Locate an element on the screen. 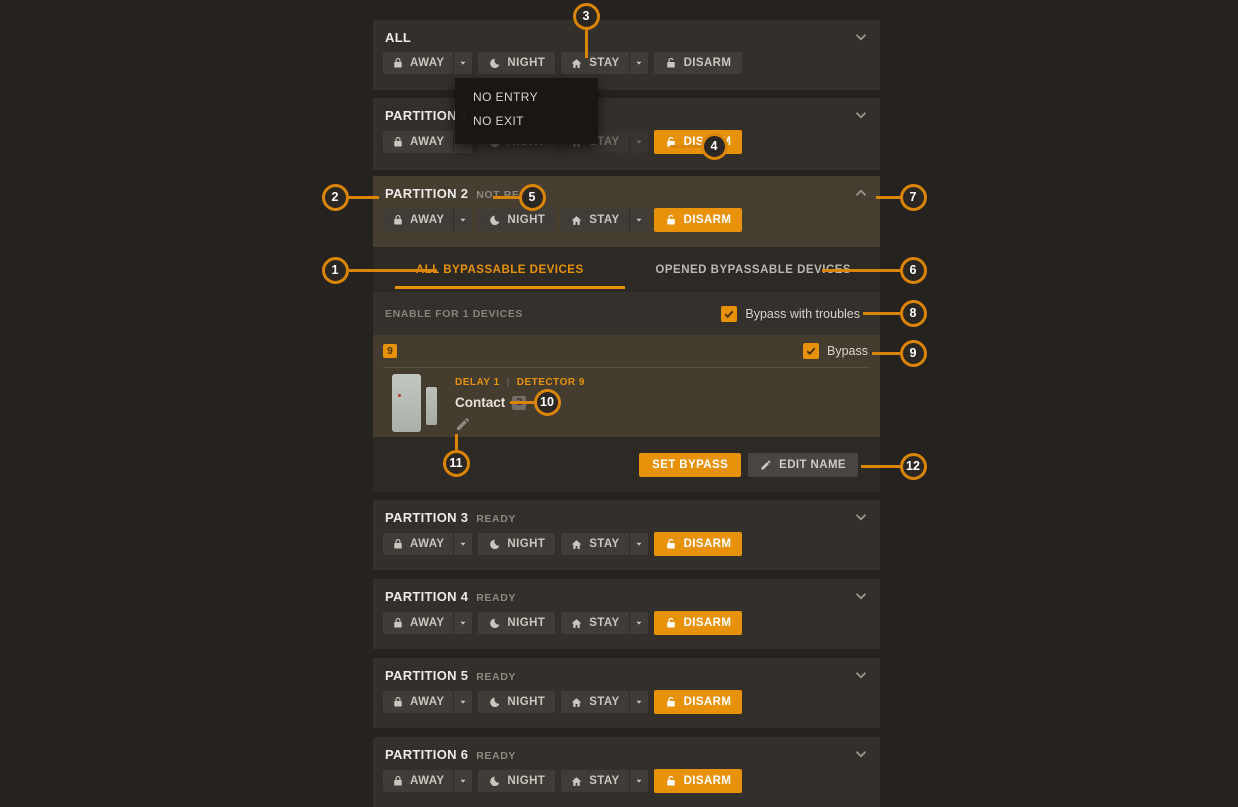 The width and height of the screenshot is (1238, 807). tab-all-bypassable-devices: ALL BYPASSABLE DEVICES is located at coordinates (499, 269).